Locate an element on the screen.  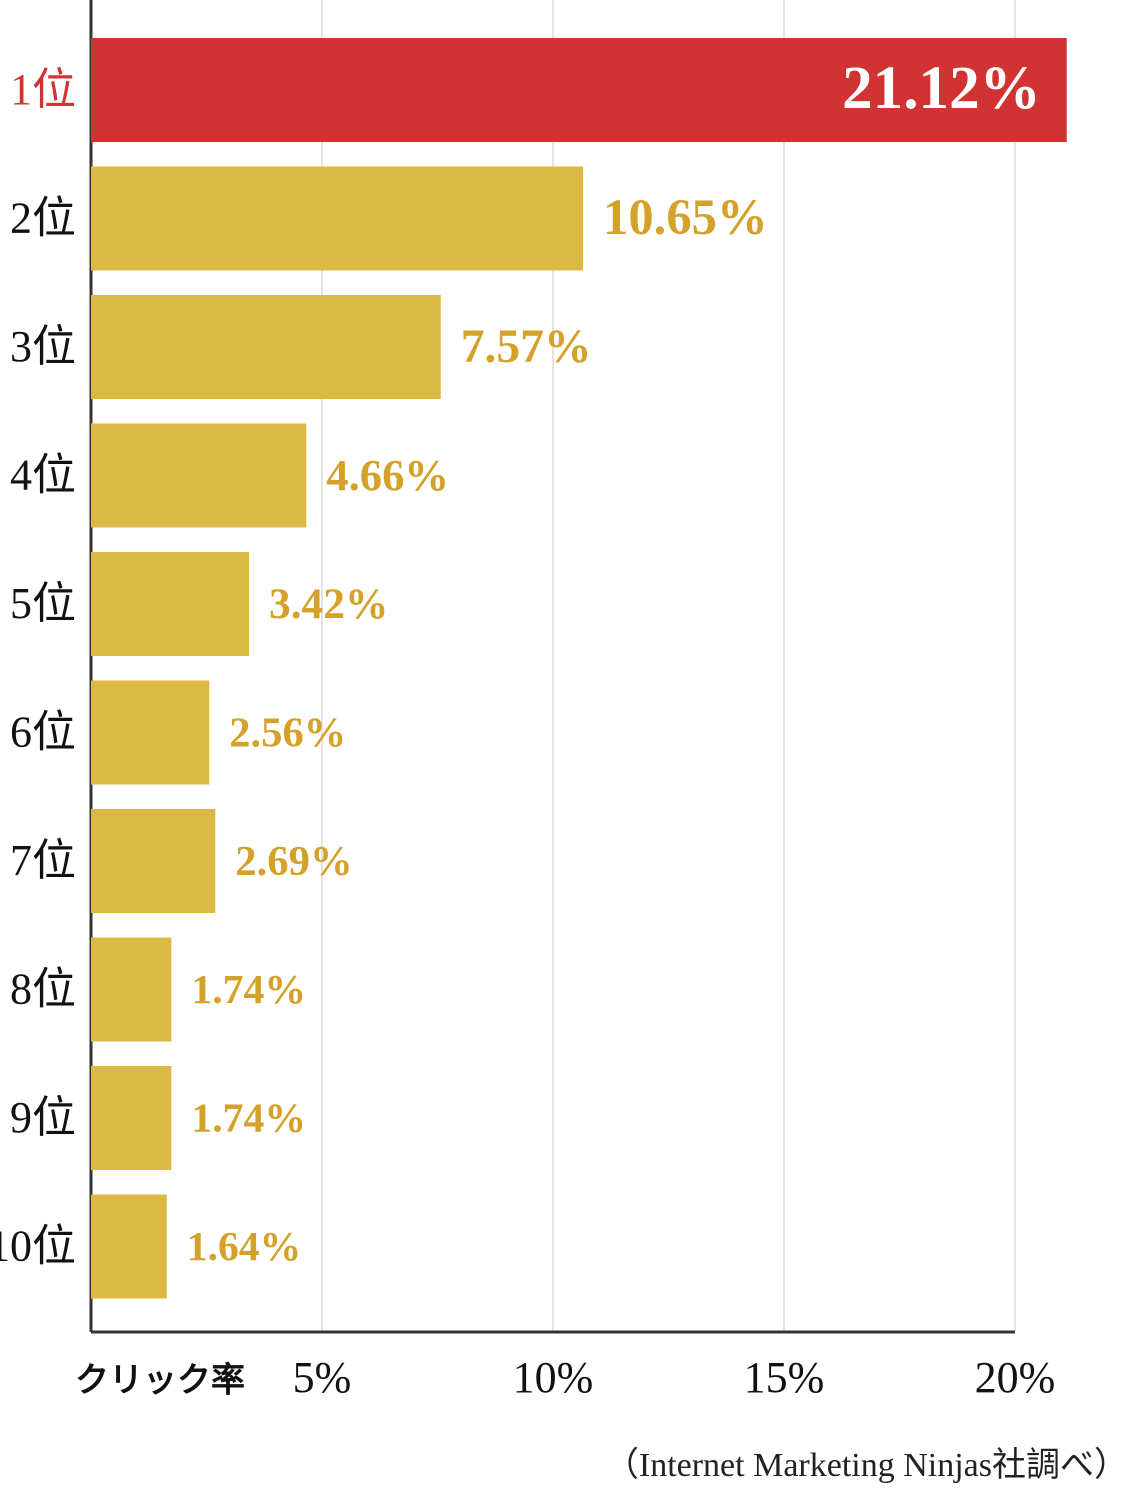
data-label: 3.42% is located at coordinates (328, 604).